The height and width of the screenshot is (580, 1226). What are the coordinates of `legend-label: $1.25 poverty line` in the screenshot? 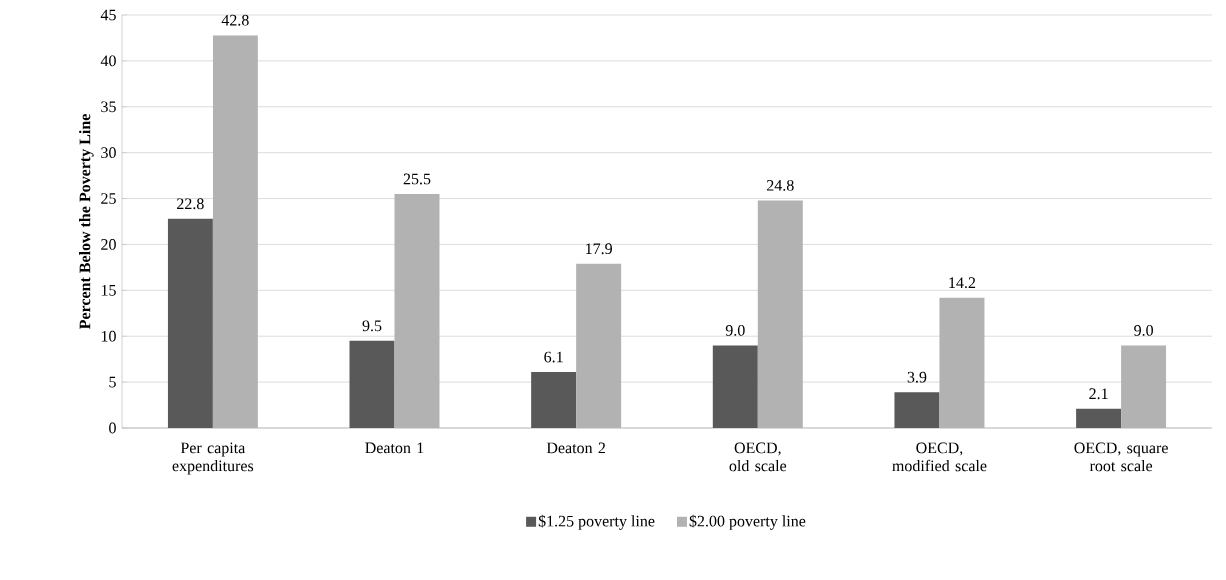 It's located at (596, 522).